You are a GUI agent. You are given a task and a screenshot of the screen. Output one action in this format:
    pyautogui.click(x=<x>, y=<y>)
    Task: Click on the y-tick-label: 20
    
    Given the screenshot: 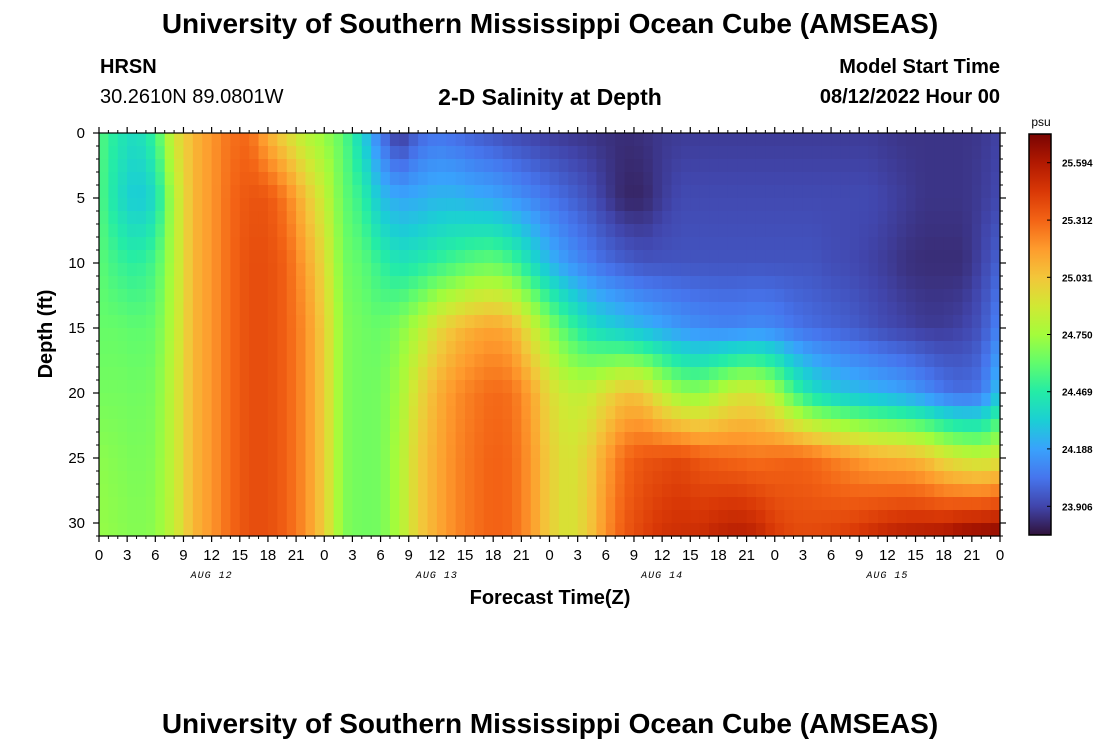 What is the action you would take?
    pyautogui.click(x=76, y=393)
    